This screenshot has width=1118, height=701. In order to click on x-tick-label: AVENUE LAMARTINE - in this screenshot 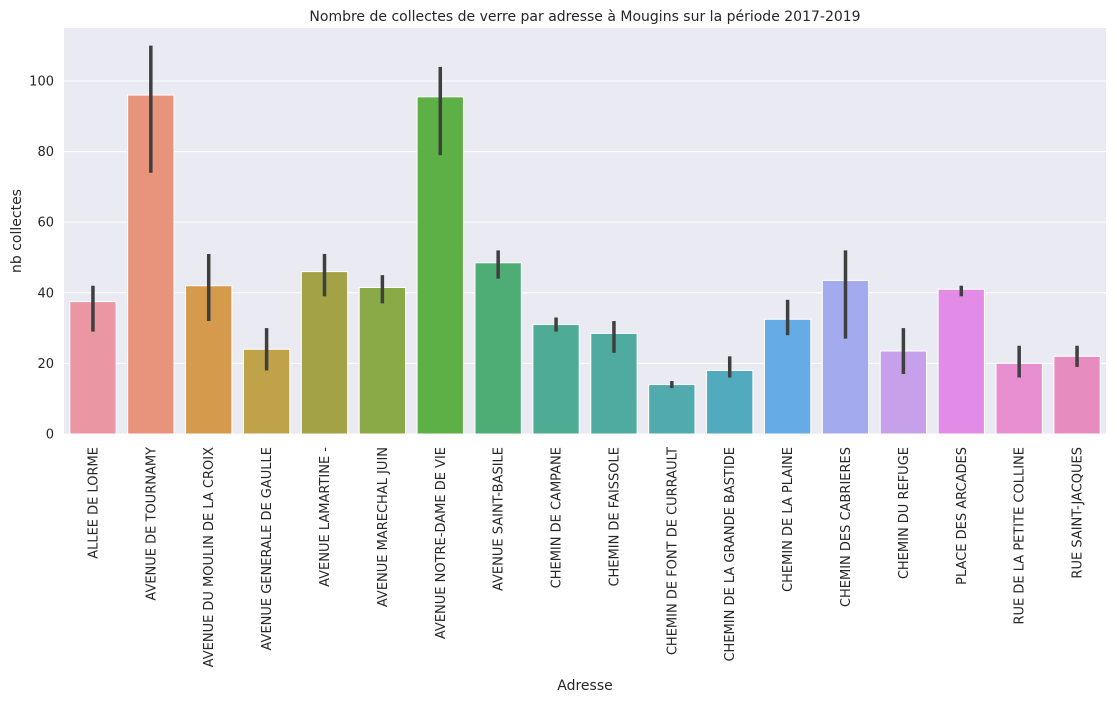, I will do `click(325, 517)`.